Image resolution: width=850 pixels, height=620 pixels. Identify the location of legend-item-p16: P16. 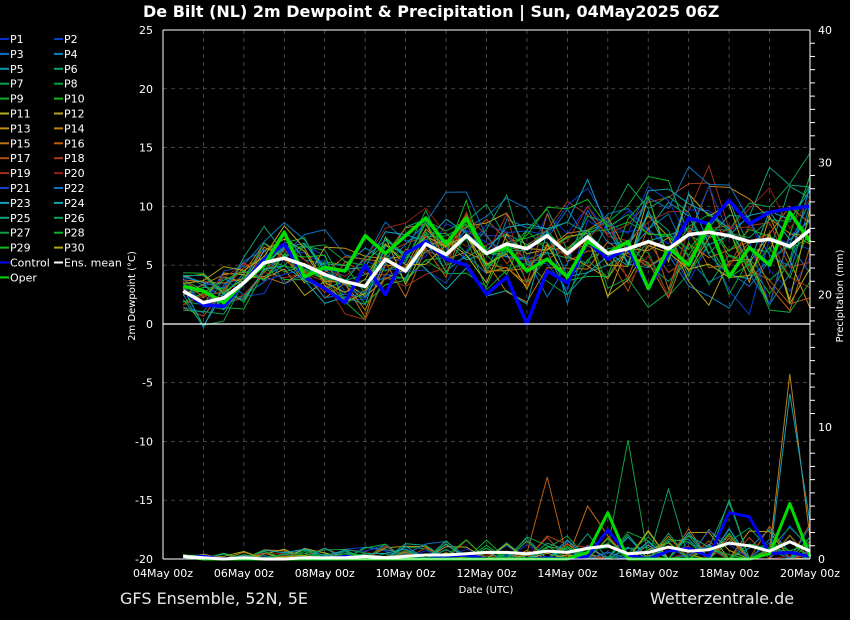
(69, 143).